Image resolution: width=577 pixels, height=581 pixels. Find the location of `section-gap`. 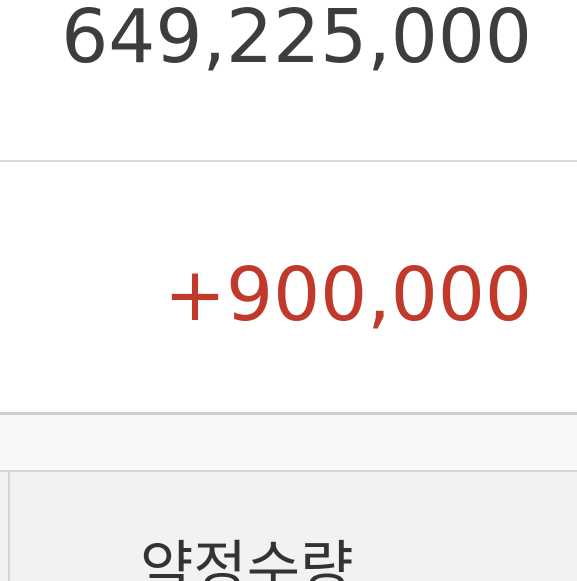

section-gap is located at coordinates (288, 442).